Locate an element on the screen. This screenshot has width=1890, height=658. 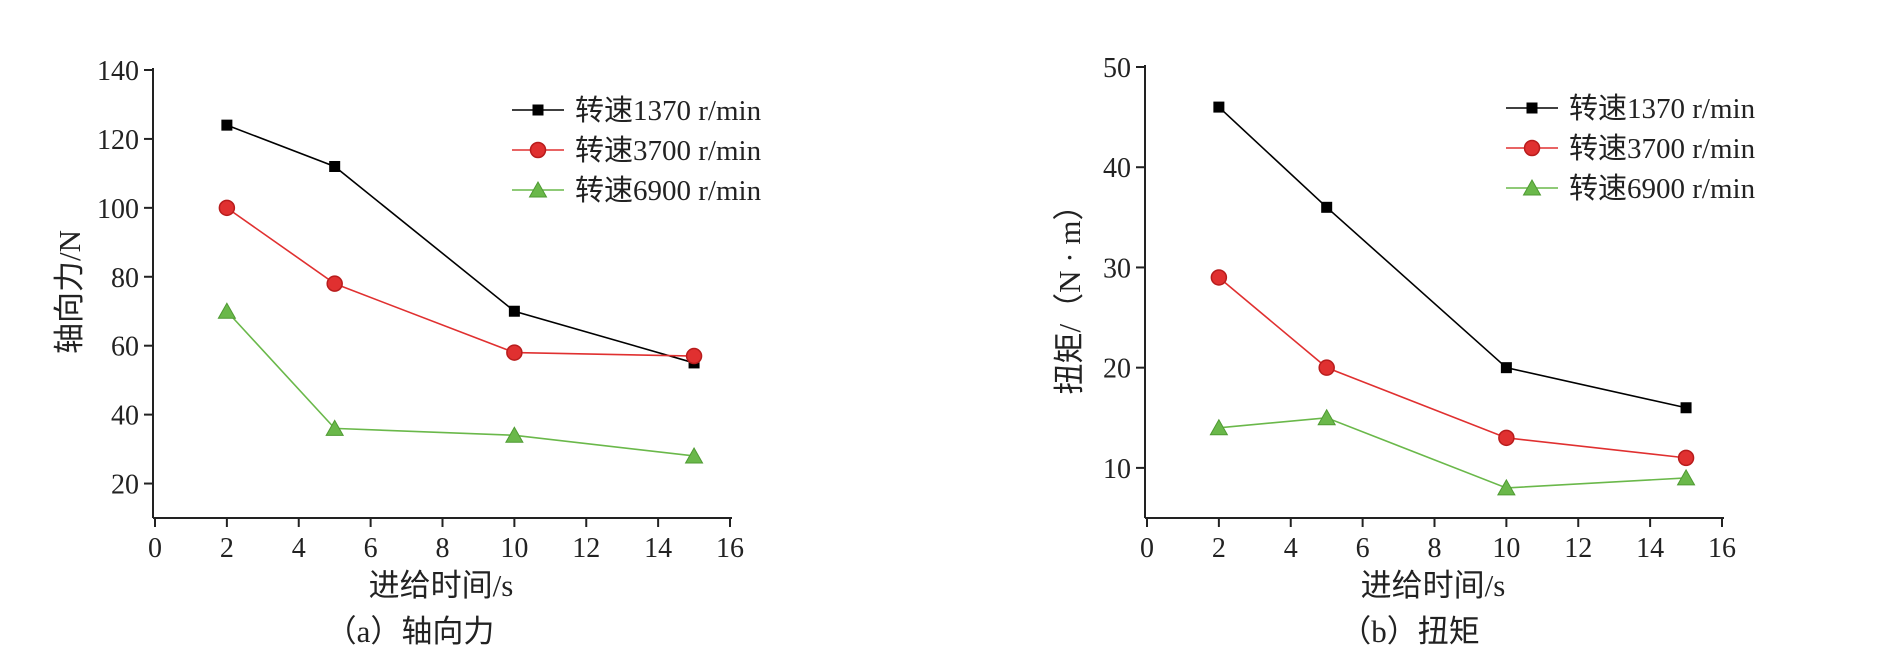
chart-b-y-tick-label: 30 is located at coordinates (1117, 268).